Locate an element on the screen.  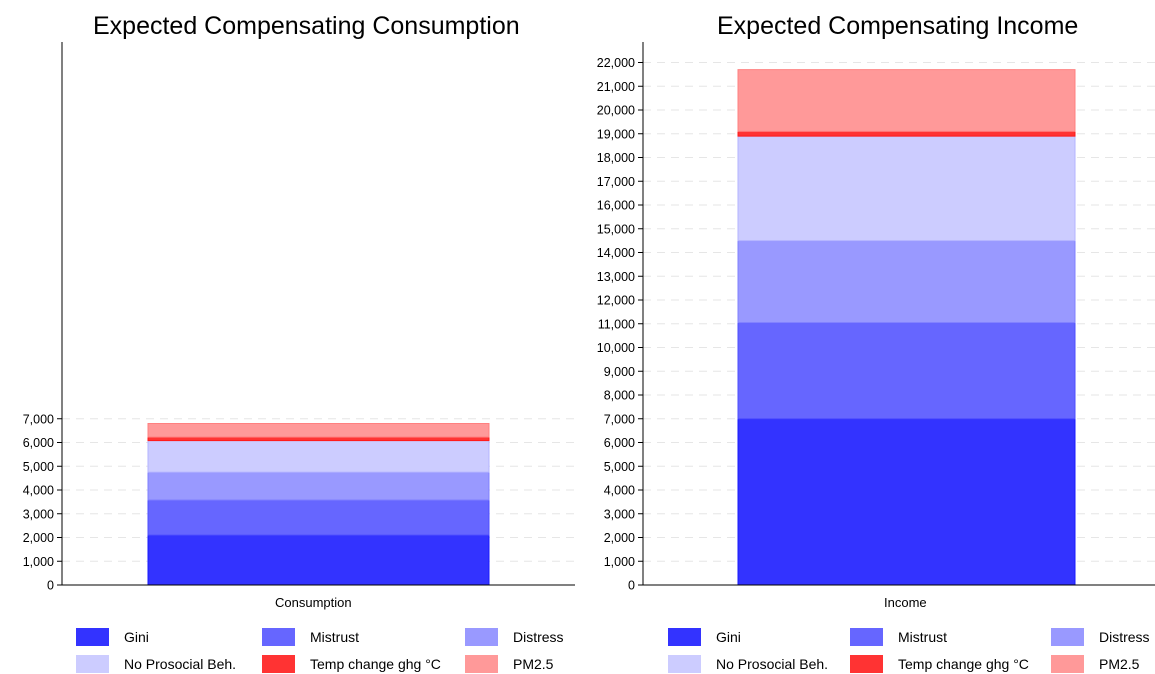
y-tick-label: 13,000 is located at coordinates (616, 277).